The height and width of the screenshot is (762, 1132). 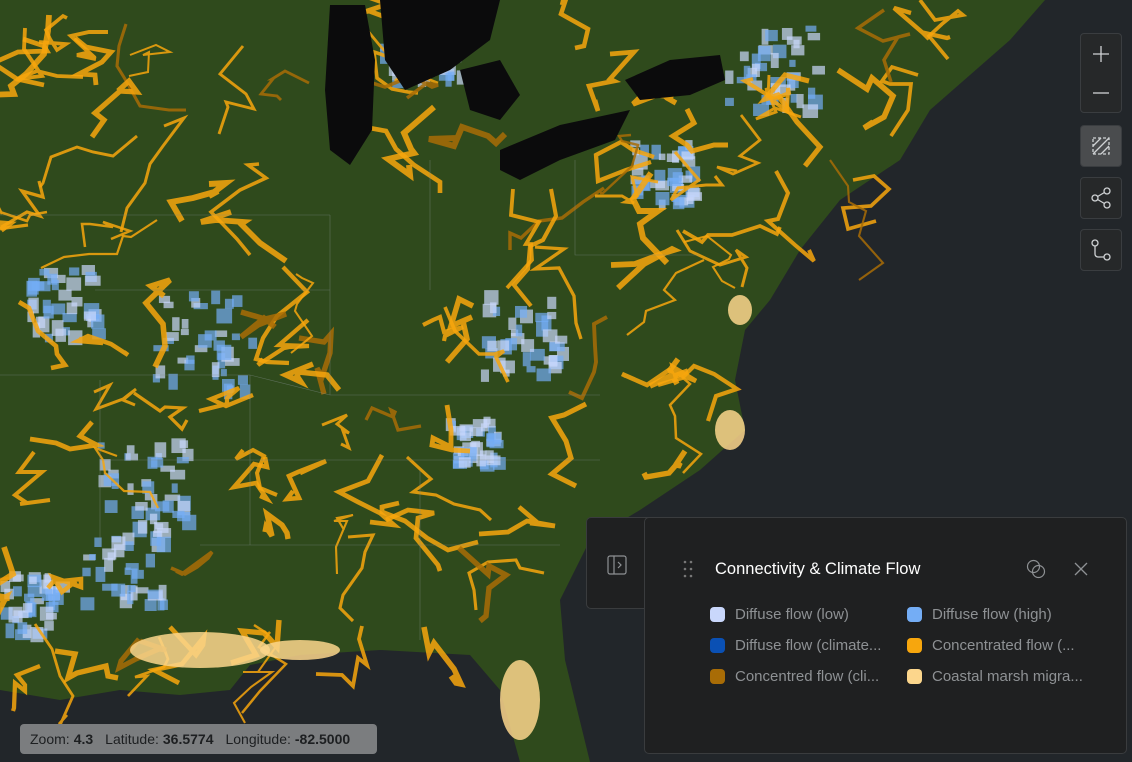 I want to click on drag-handle-icon, so click(x=688, y=569).